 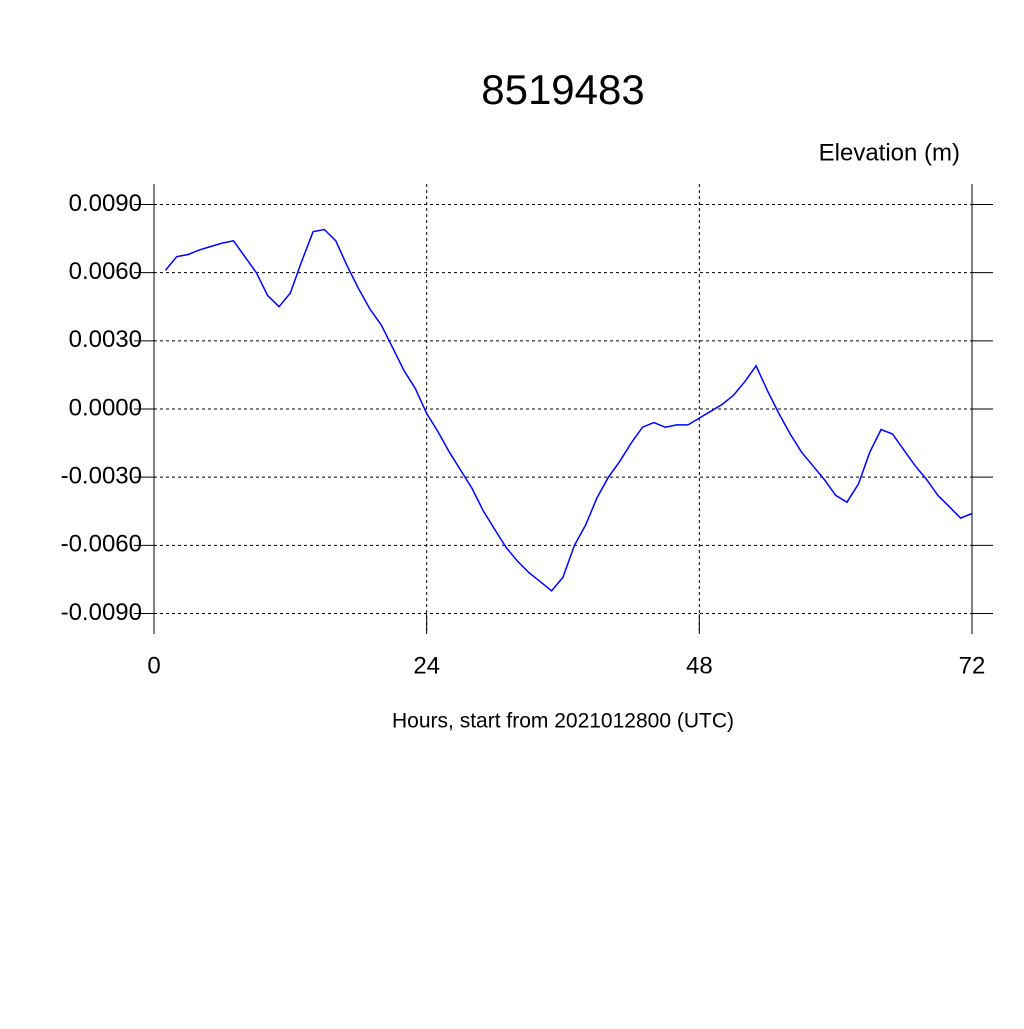 What do you see at coordinates (105, 203) in the screenshot?
I see `y-tick-label: 0.0090` at bounding box center [105, 203].